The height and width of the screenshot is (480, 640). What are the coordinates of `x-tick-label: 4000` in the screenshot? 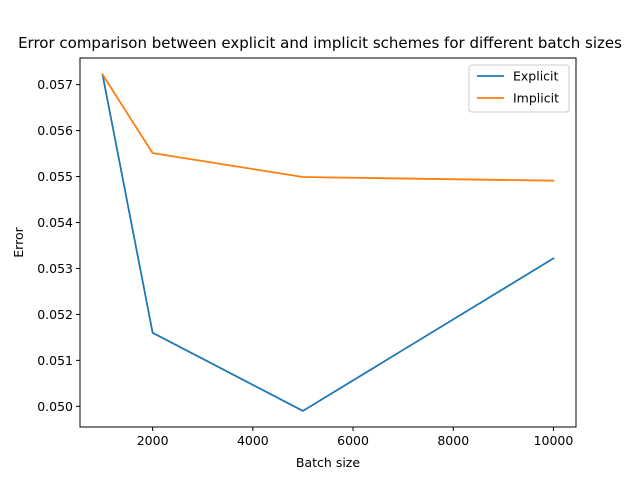 It's located at (253, 440).